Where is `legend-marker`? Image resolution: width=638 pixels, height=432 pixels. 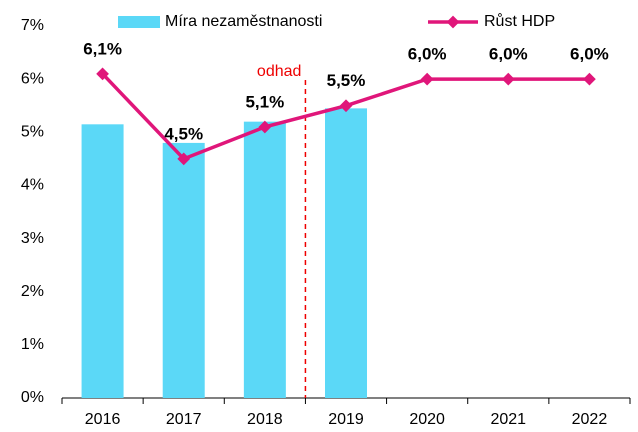
legend-marker is located at coordinates (453, 22).